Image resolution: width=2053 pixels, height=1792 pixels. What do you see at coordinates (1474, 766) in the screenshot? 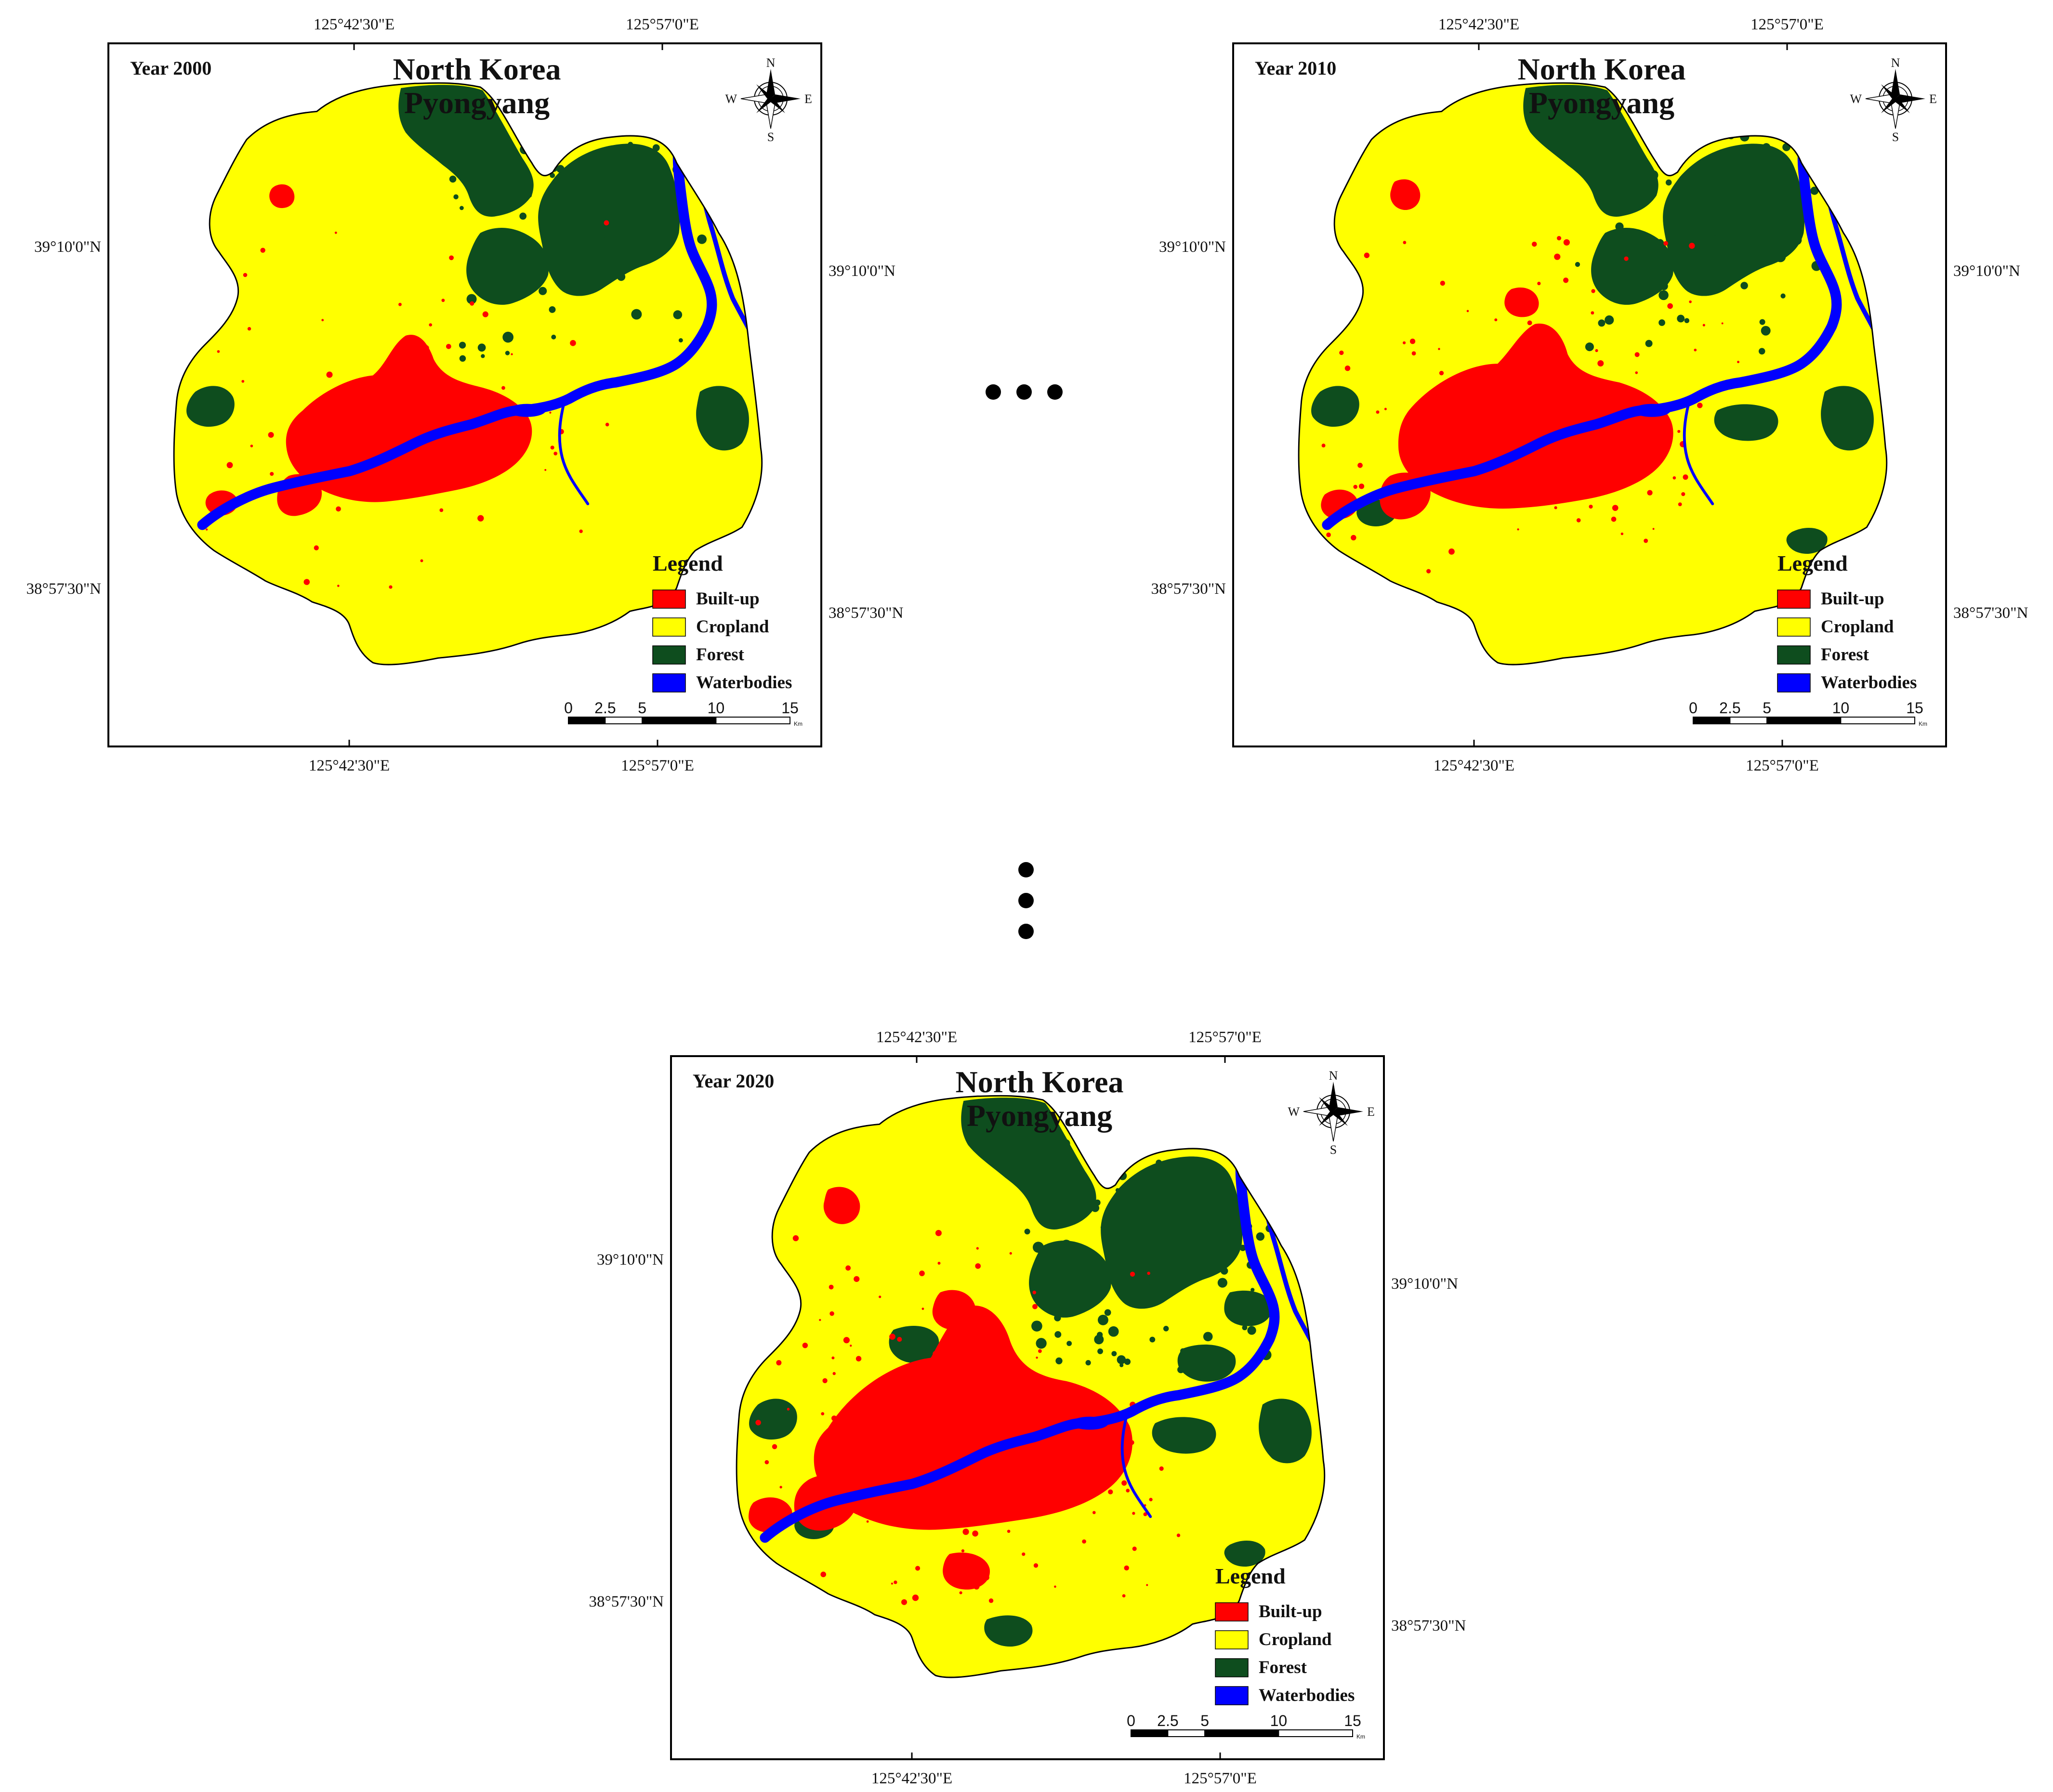
I see `coord-bottom-lon-1-text: 125°42'30"E` at bounding box center [1474, 766].